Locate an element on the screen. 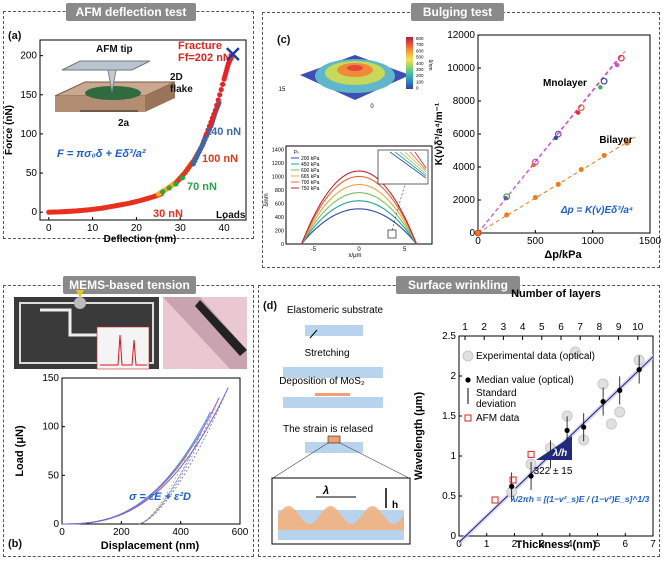 The height and width of the screenshot is (561, 663). bulge-xtick-label: 0 is located at coordinates (478, 241).